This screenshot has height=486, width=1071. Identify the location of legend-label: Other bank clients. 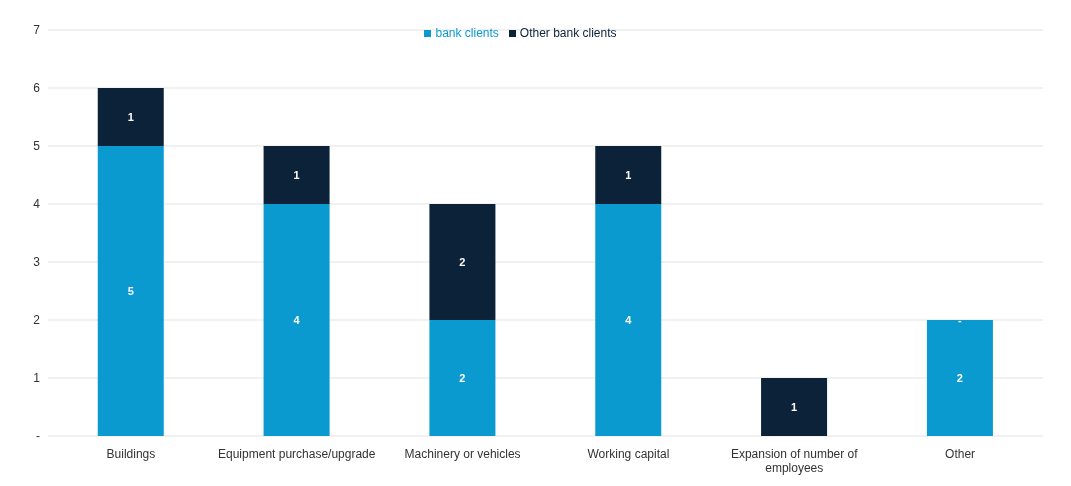
(568, 33).